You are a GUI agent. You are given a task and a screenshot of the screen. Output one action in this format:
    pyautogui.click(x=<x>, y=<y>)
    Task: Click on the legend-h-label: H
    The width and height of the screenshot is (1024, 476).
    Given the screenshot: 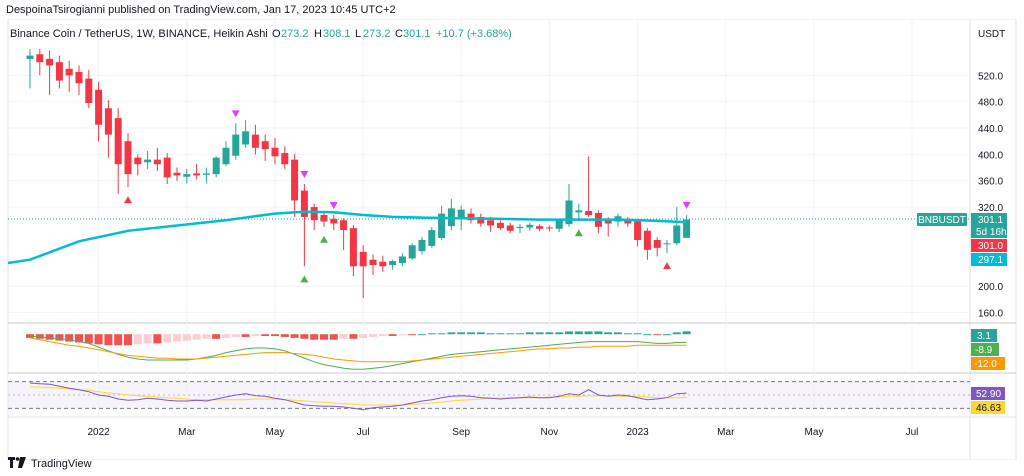 What is the action you would take?
    pyautogui.click(x=318, y=34)
    